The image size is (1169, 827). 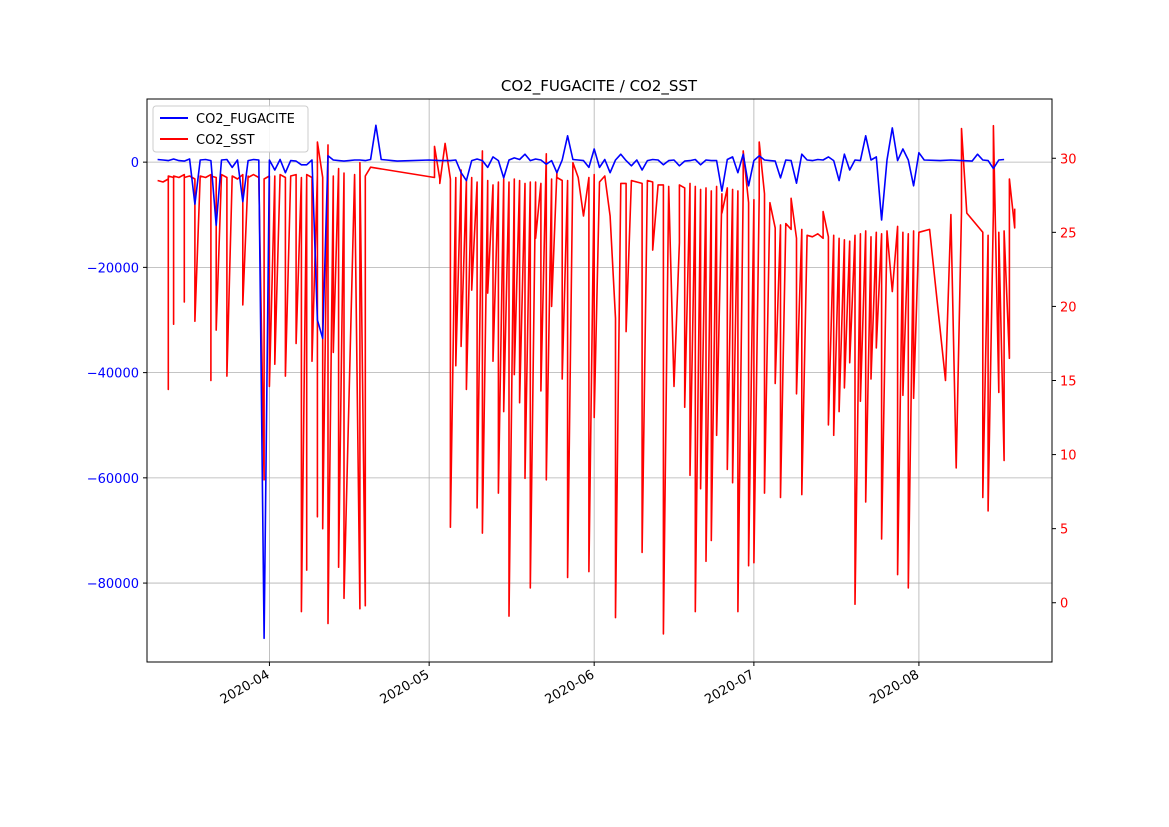 I want to click on y-left-tick-label: −20000, so click(x=113, y=268).